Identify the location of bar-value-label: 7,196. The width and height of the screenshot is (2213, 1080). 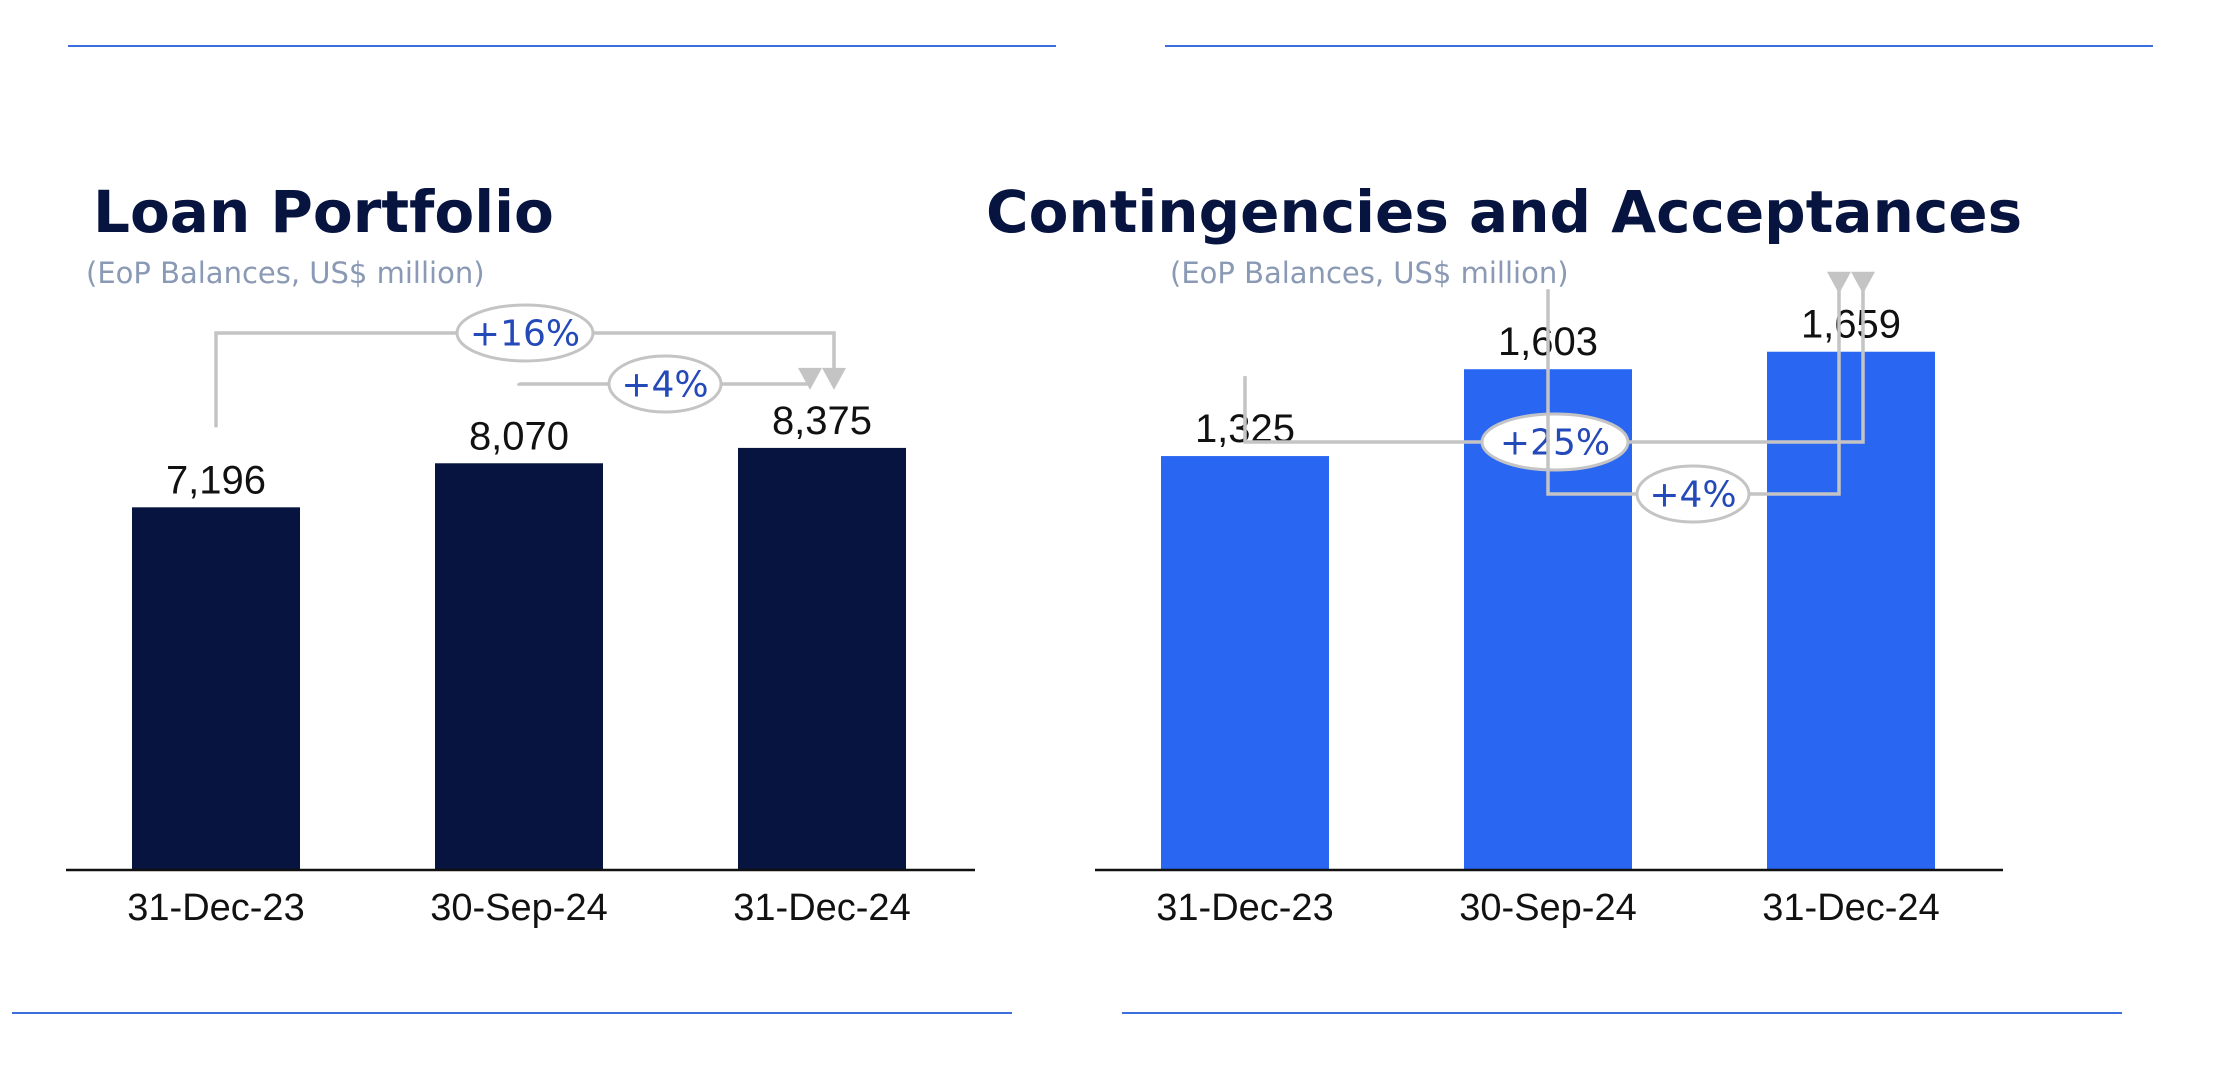
(216, 480).